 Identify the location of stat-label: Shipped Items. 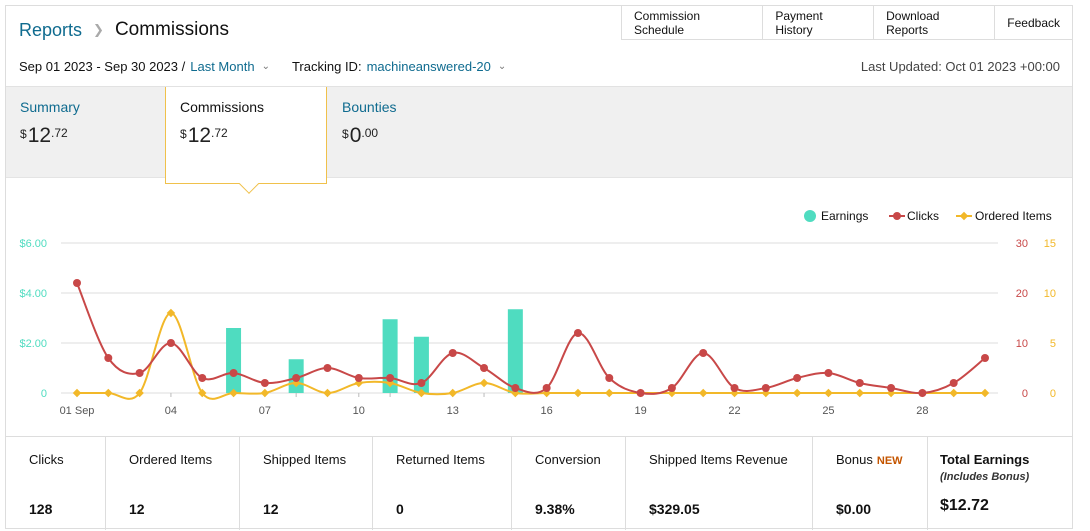
(305, 459).